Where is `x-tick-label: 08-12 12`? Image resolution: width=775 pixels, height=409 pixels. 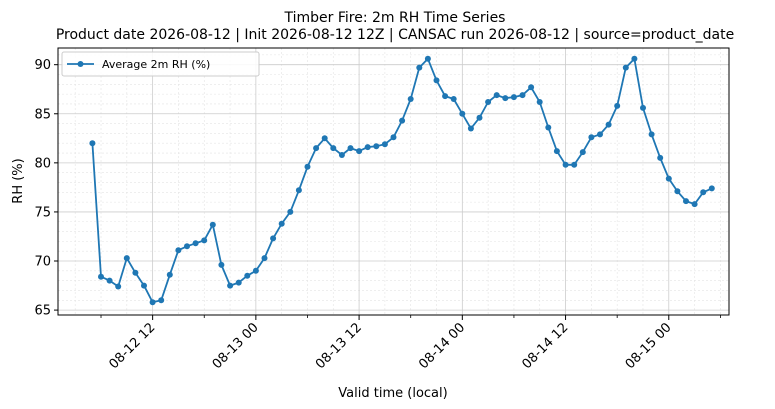
x-tick-label: 08-12 12 is located at coordinates (133, 346).